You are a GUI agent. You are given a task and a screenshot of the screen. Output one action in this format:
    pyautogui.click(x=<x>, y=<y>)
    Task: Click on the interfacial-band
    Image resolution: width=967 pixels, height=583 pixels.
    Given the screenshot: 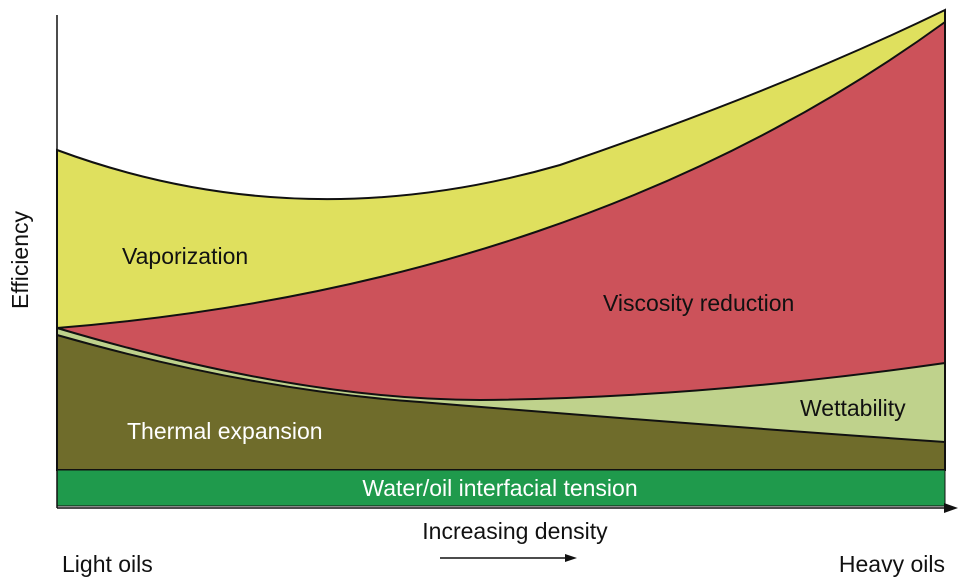 What is the action you would take?
    pyautogui.click(x=501, y=488)
    